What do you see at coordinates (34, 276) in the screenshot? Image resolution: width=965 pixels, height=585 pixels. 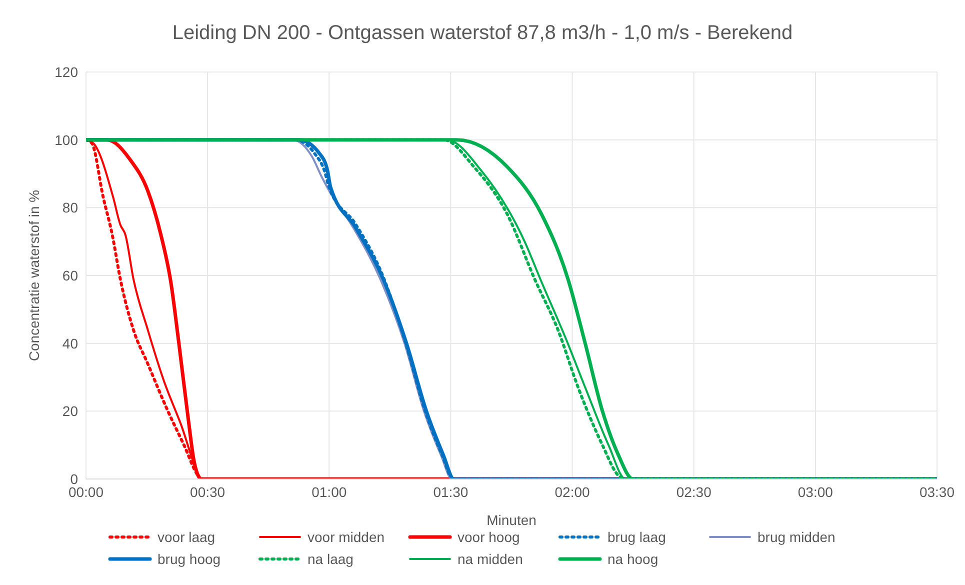 I see `y-axis-title: Concentratie waterstof in %` at bounding box center [34, 276].